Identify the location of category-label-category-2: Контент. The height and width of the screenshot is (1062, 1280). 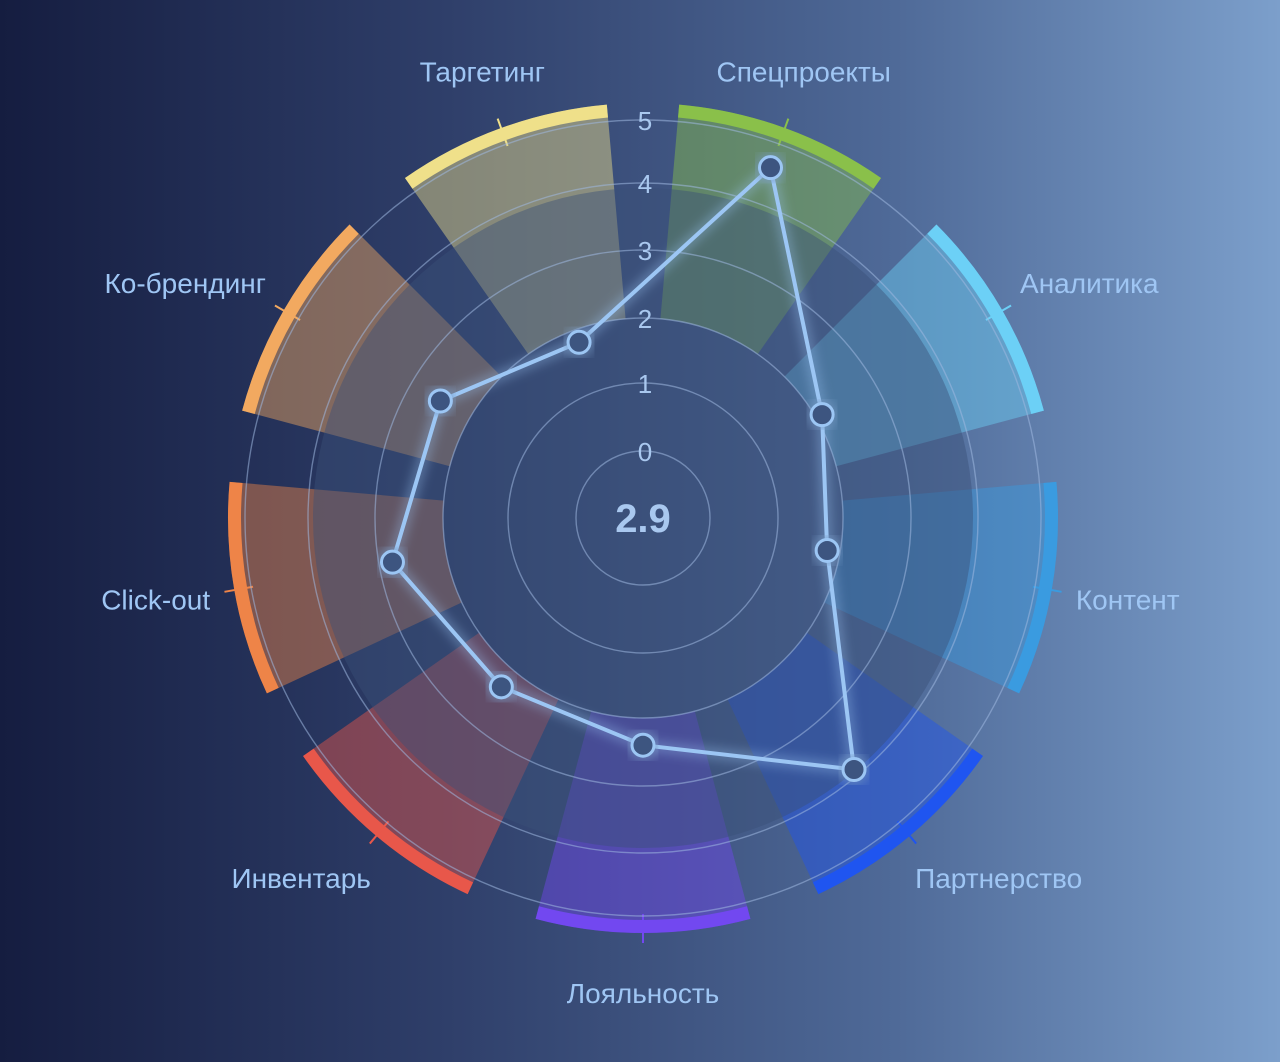
(1128, 600).